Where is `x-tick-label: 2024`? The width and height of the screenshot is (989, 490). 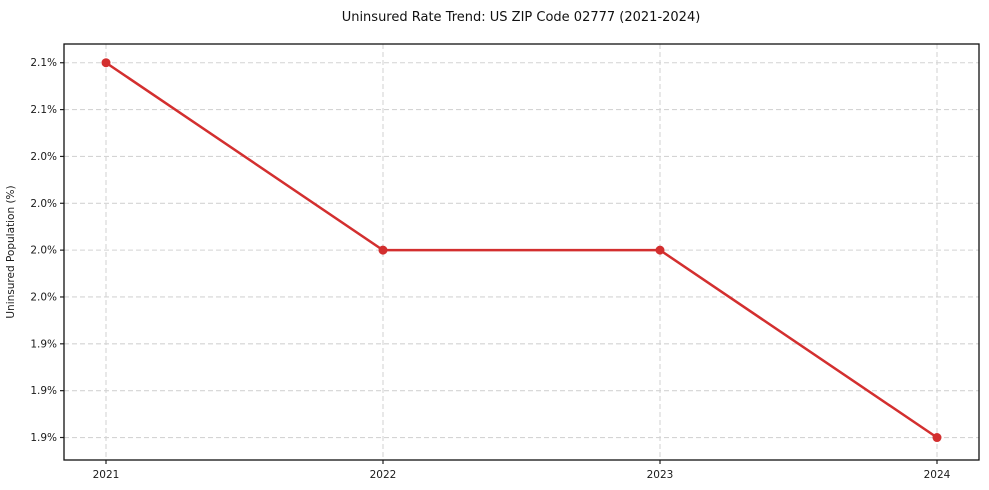
x-tick-label: 2024 is located at coordinates (937, 475).